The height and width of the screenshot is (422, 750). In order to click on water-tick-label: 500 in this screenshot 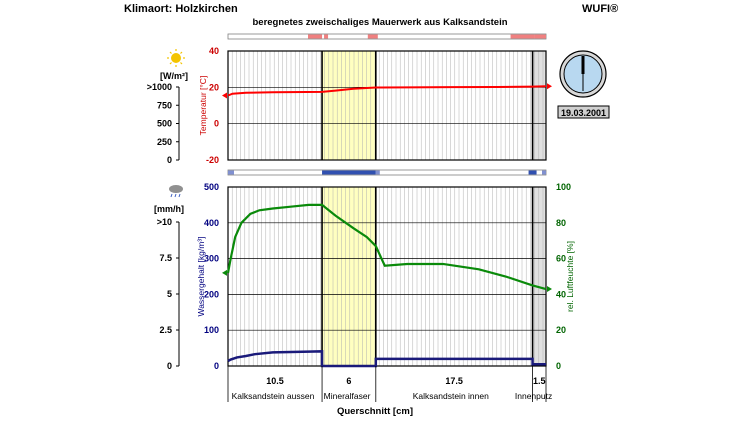, I will do `click(211, 187)`.